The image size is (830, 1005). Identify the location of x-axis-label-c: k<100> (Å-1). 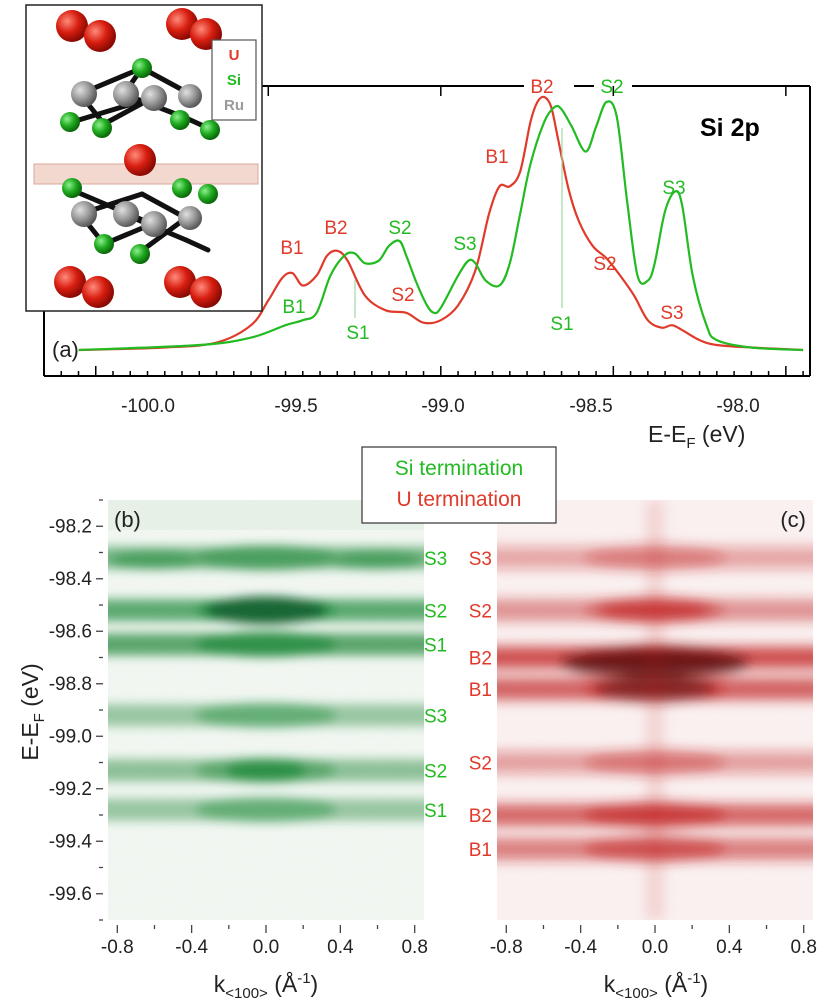
(656, 986).